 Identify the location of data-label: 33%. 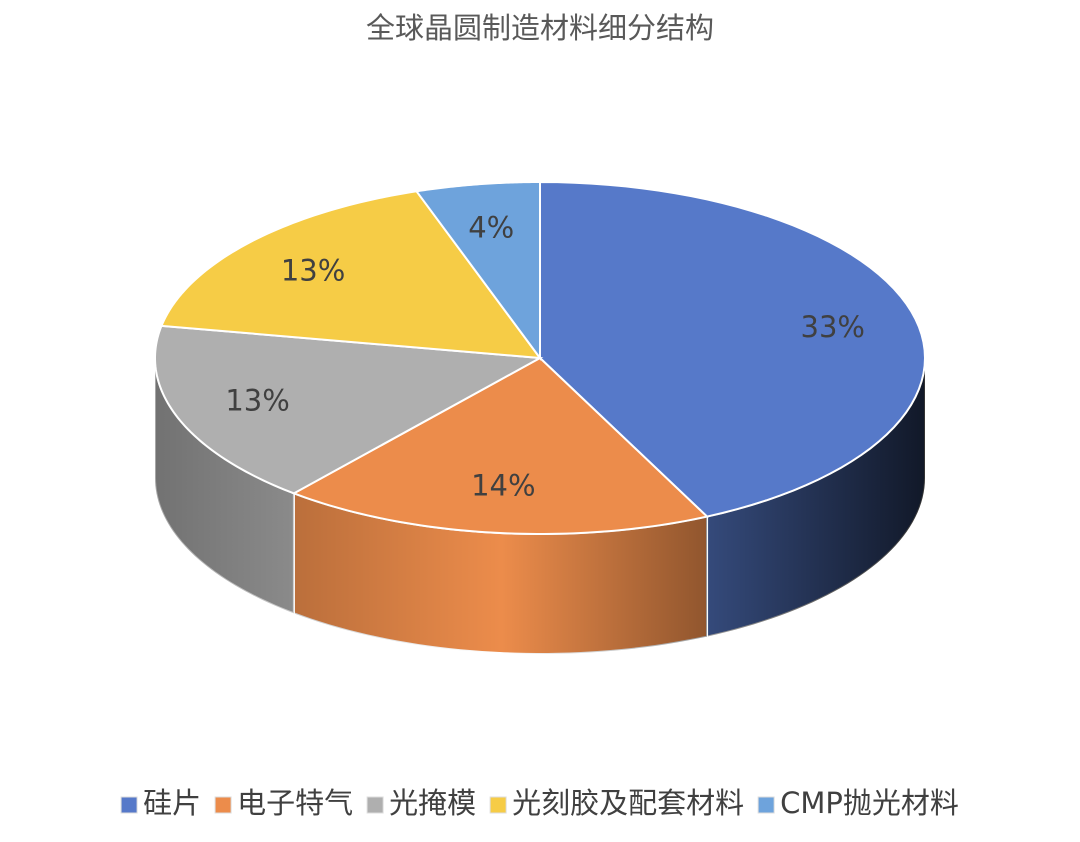
(833, 327).